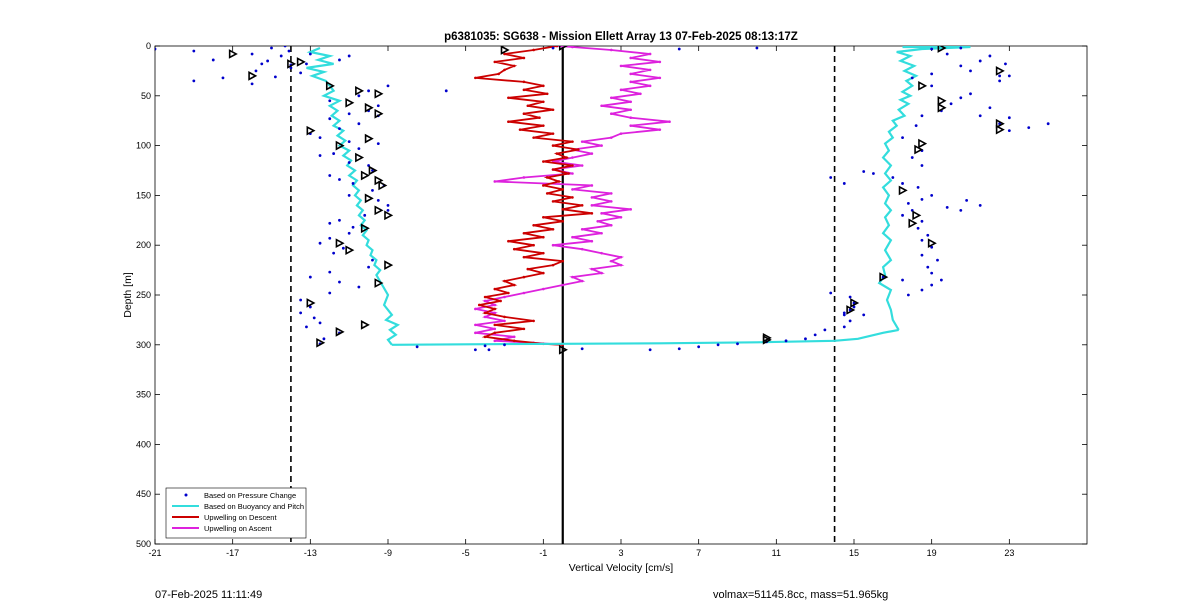 This screenshot has width=1200, height=611. Describe the element at coordinates (238, 528) in the screenshot. I see `legend-label: Upwelling on Ascent` at that location.